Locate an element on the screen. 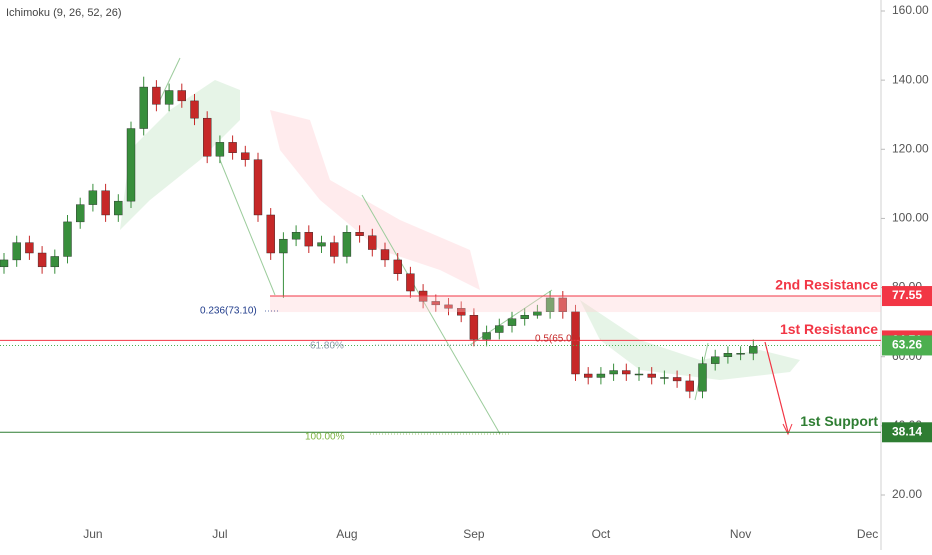 The width and height of the screenshot is (932, 555). fib-label: 61.80% is located at coordinates (327, 346).